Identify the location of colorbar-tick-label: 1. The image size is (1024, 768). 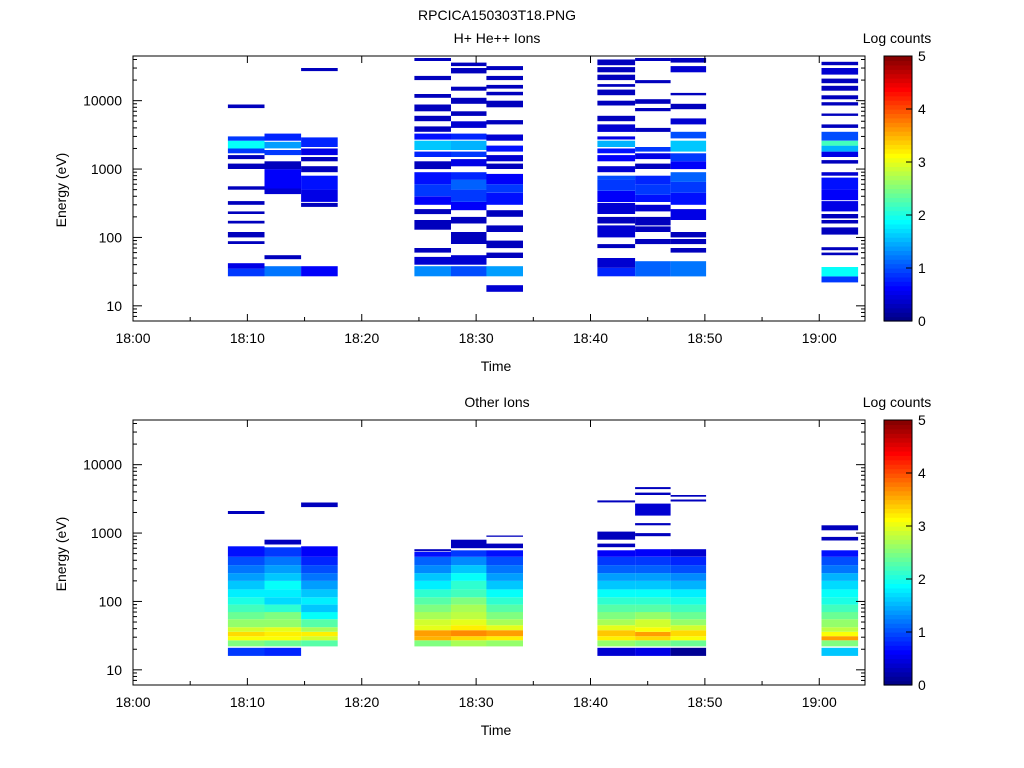
(922, 632).